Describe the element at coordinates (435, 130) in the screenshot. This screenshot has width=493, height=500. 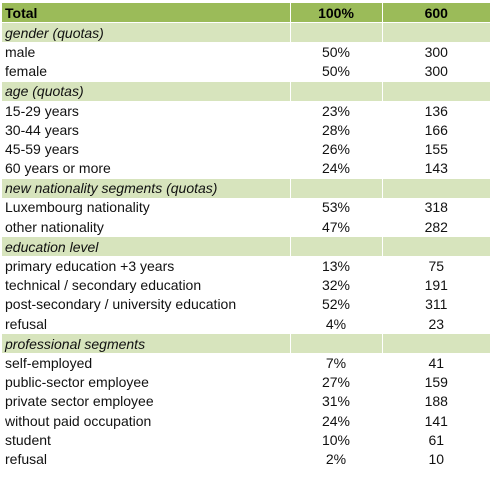
I see `row-count: 166` at that location.